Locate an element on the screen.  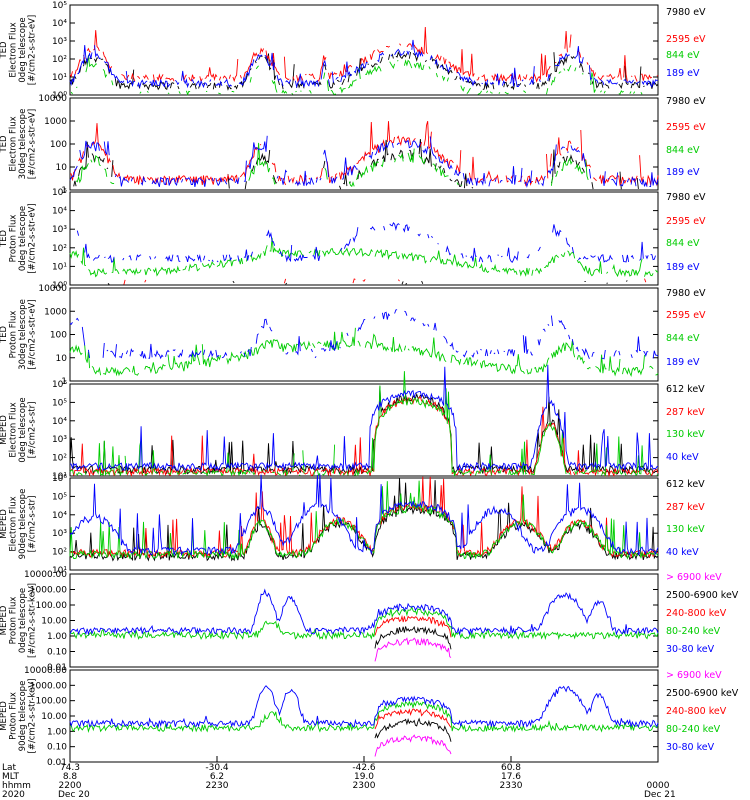
ephemeris-value: 8.8 is located at coordinates (70, 777).